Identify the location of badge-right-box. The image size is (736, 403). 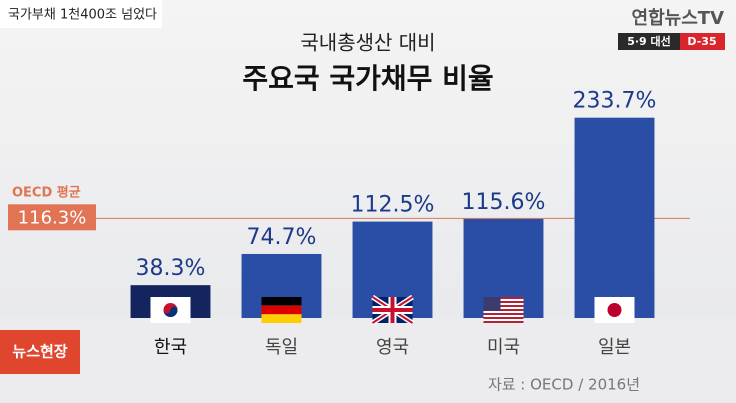
(702, 41).